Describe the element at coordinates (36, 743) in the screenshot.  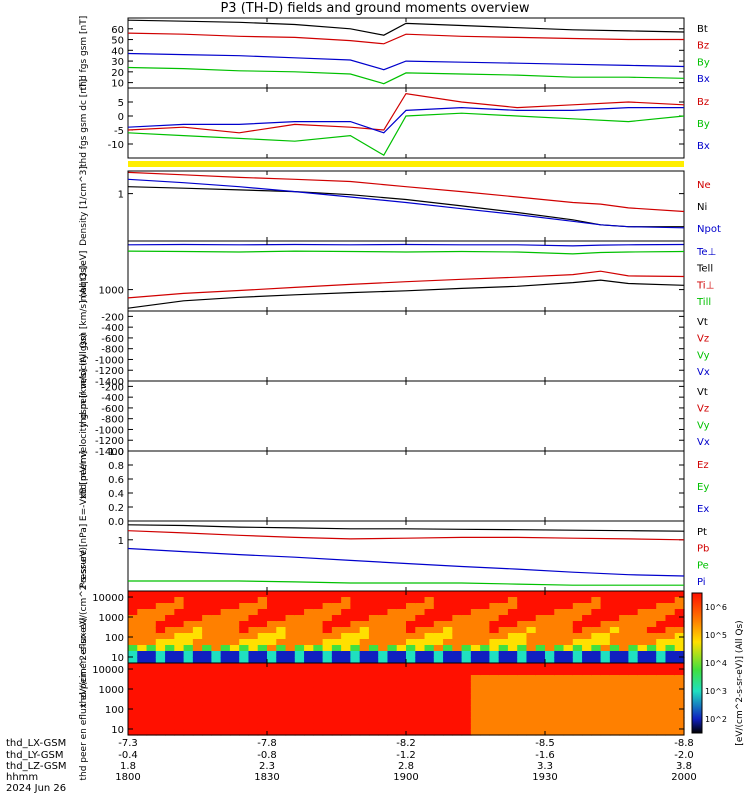
I see `footer-row-label: thd_LX-GSM` at that location.